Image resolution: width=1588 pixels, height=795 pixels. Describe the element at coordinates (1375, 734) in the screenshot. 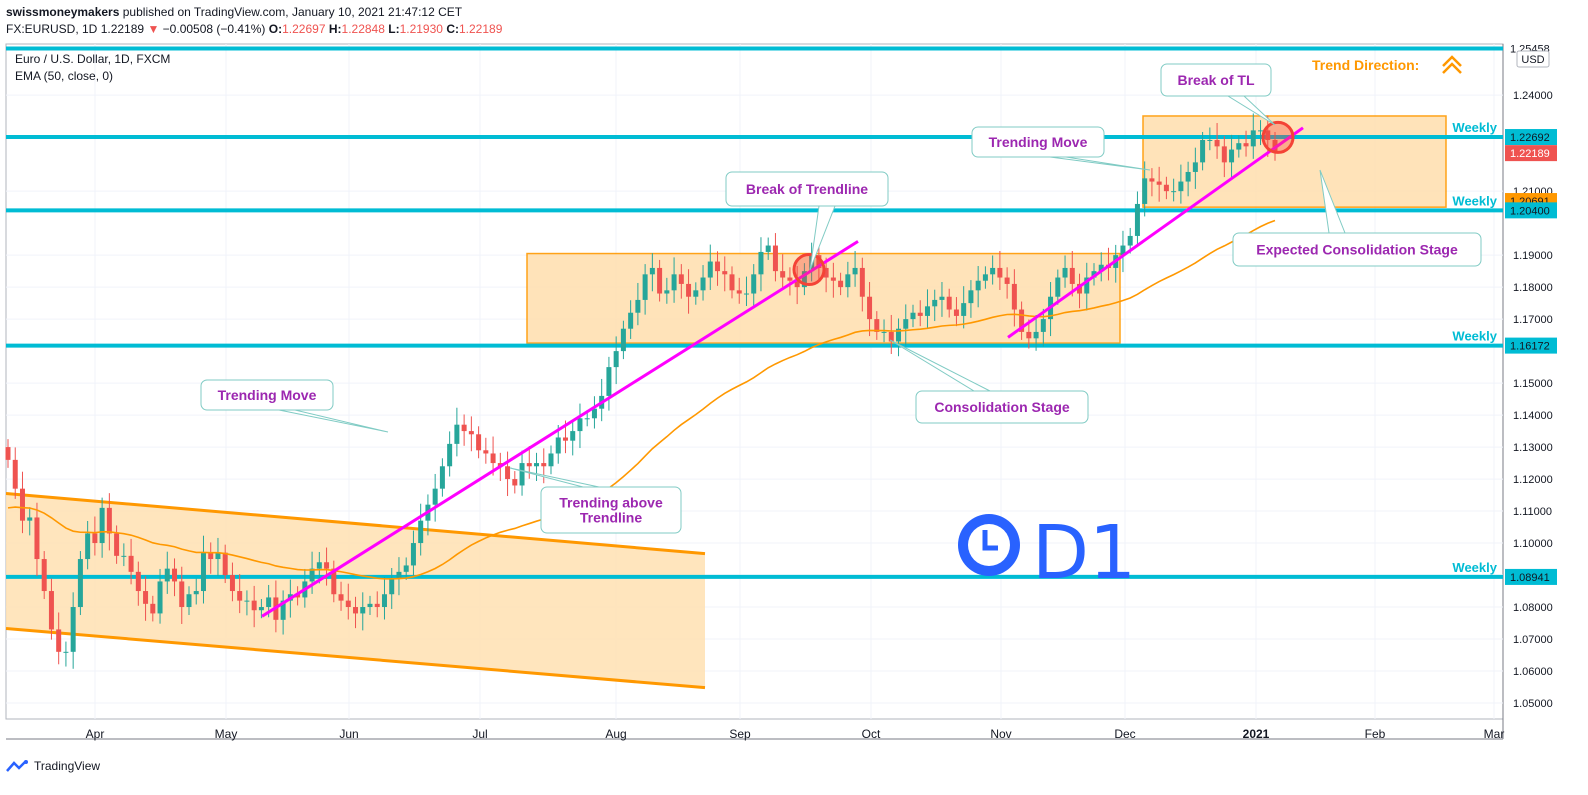

I see `x-tick-label: Feb` at that location.